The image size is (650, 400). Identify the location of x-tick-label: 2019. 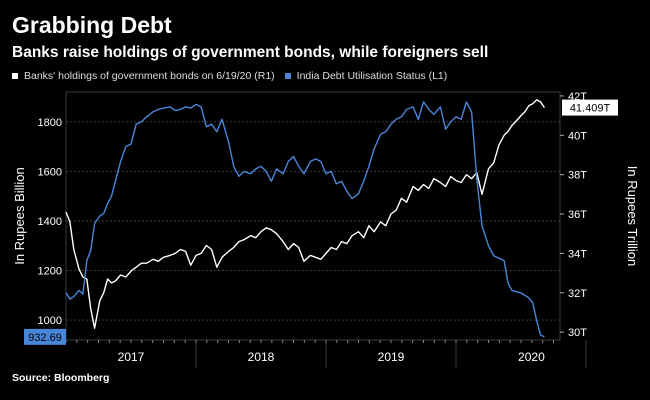
(391, 357).